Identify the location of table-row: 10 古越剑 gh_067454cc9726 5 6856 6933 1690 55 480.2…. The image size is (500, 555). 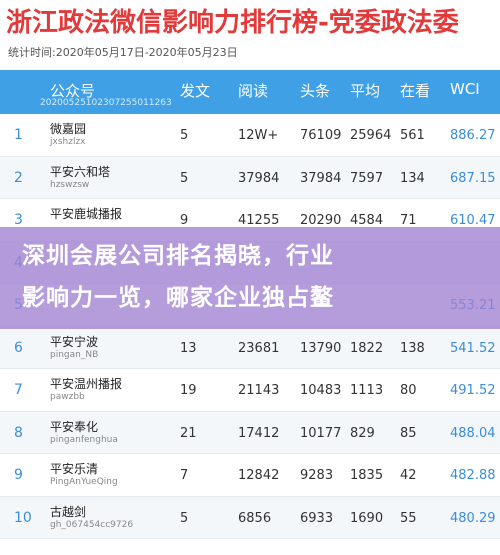
(250, 517).